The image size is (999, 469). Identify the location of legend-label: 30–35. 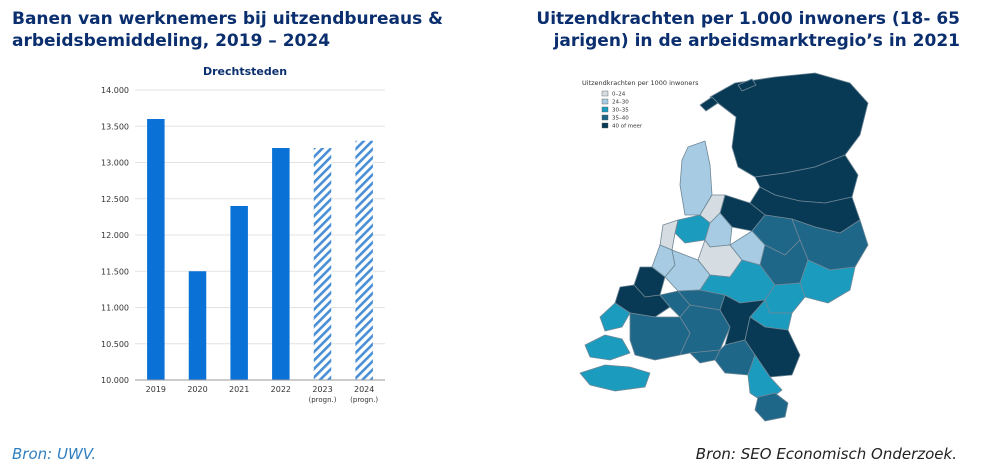
(620, 111).